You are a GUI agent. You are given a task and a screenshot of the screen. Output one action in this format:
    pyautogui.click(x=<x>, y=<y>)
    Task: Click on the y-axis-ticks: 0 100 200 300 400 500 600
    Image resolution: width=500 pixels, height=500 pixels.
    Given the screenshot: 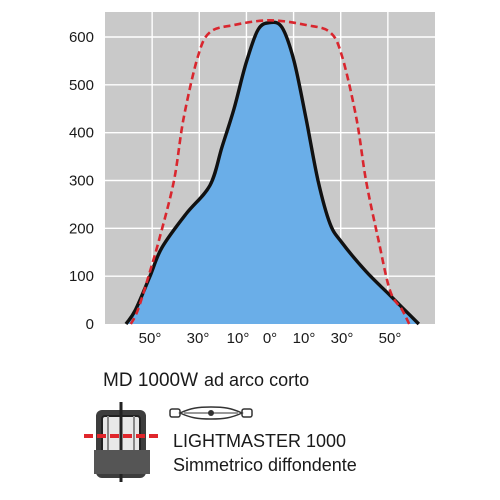 What is the action you would take?
    pyautogui.click(x=81, y=181)
    